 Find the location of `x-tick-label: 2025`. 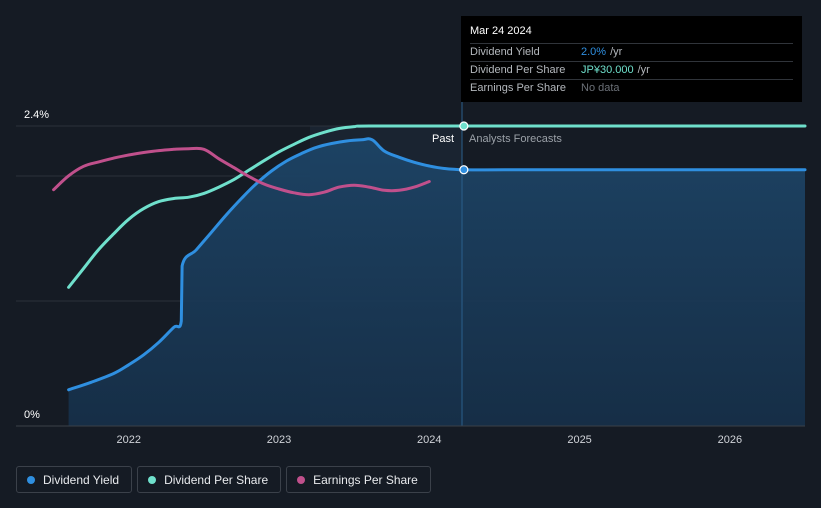

x-tick-label: 2025 is located at coordinates (579, 440).